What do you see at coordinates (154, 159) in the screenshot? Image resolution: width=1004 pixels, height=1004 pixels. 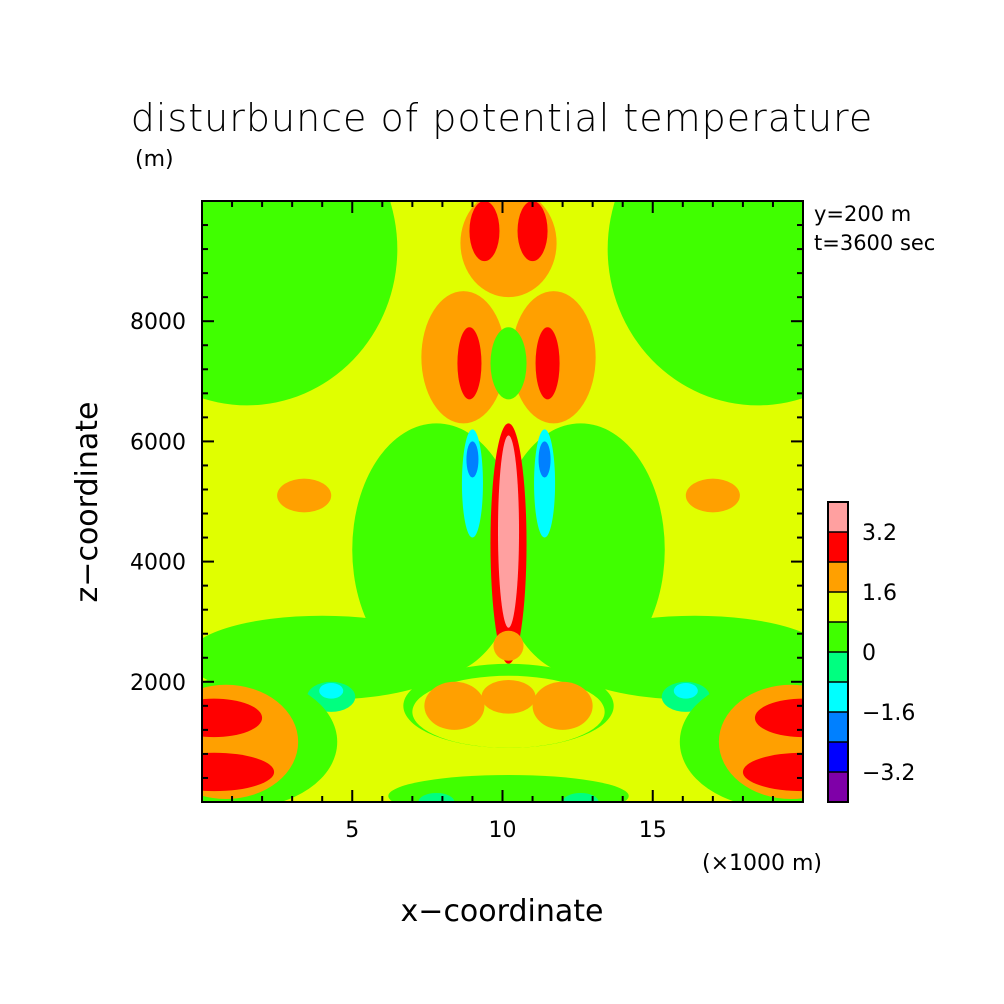 I see `units-label: (m)` at bounding box center [154, 159].